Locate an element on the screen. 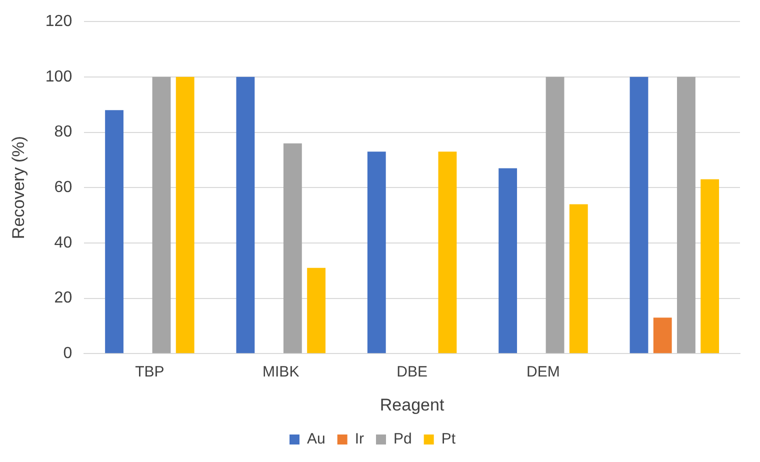 The height and width of the screenshot is (462, 760). y-tick-label: 60 is located at coordinates (63, 187).